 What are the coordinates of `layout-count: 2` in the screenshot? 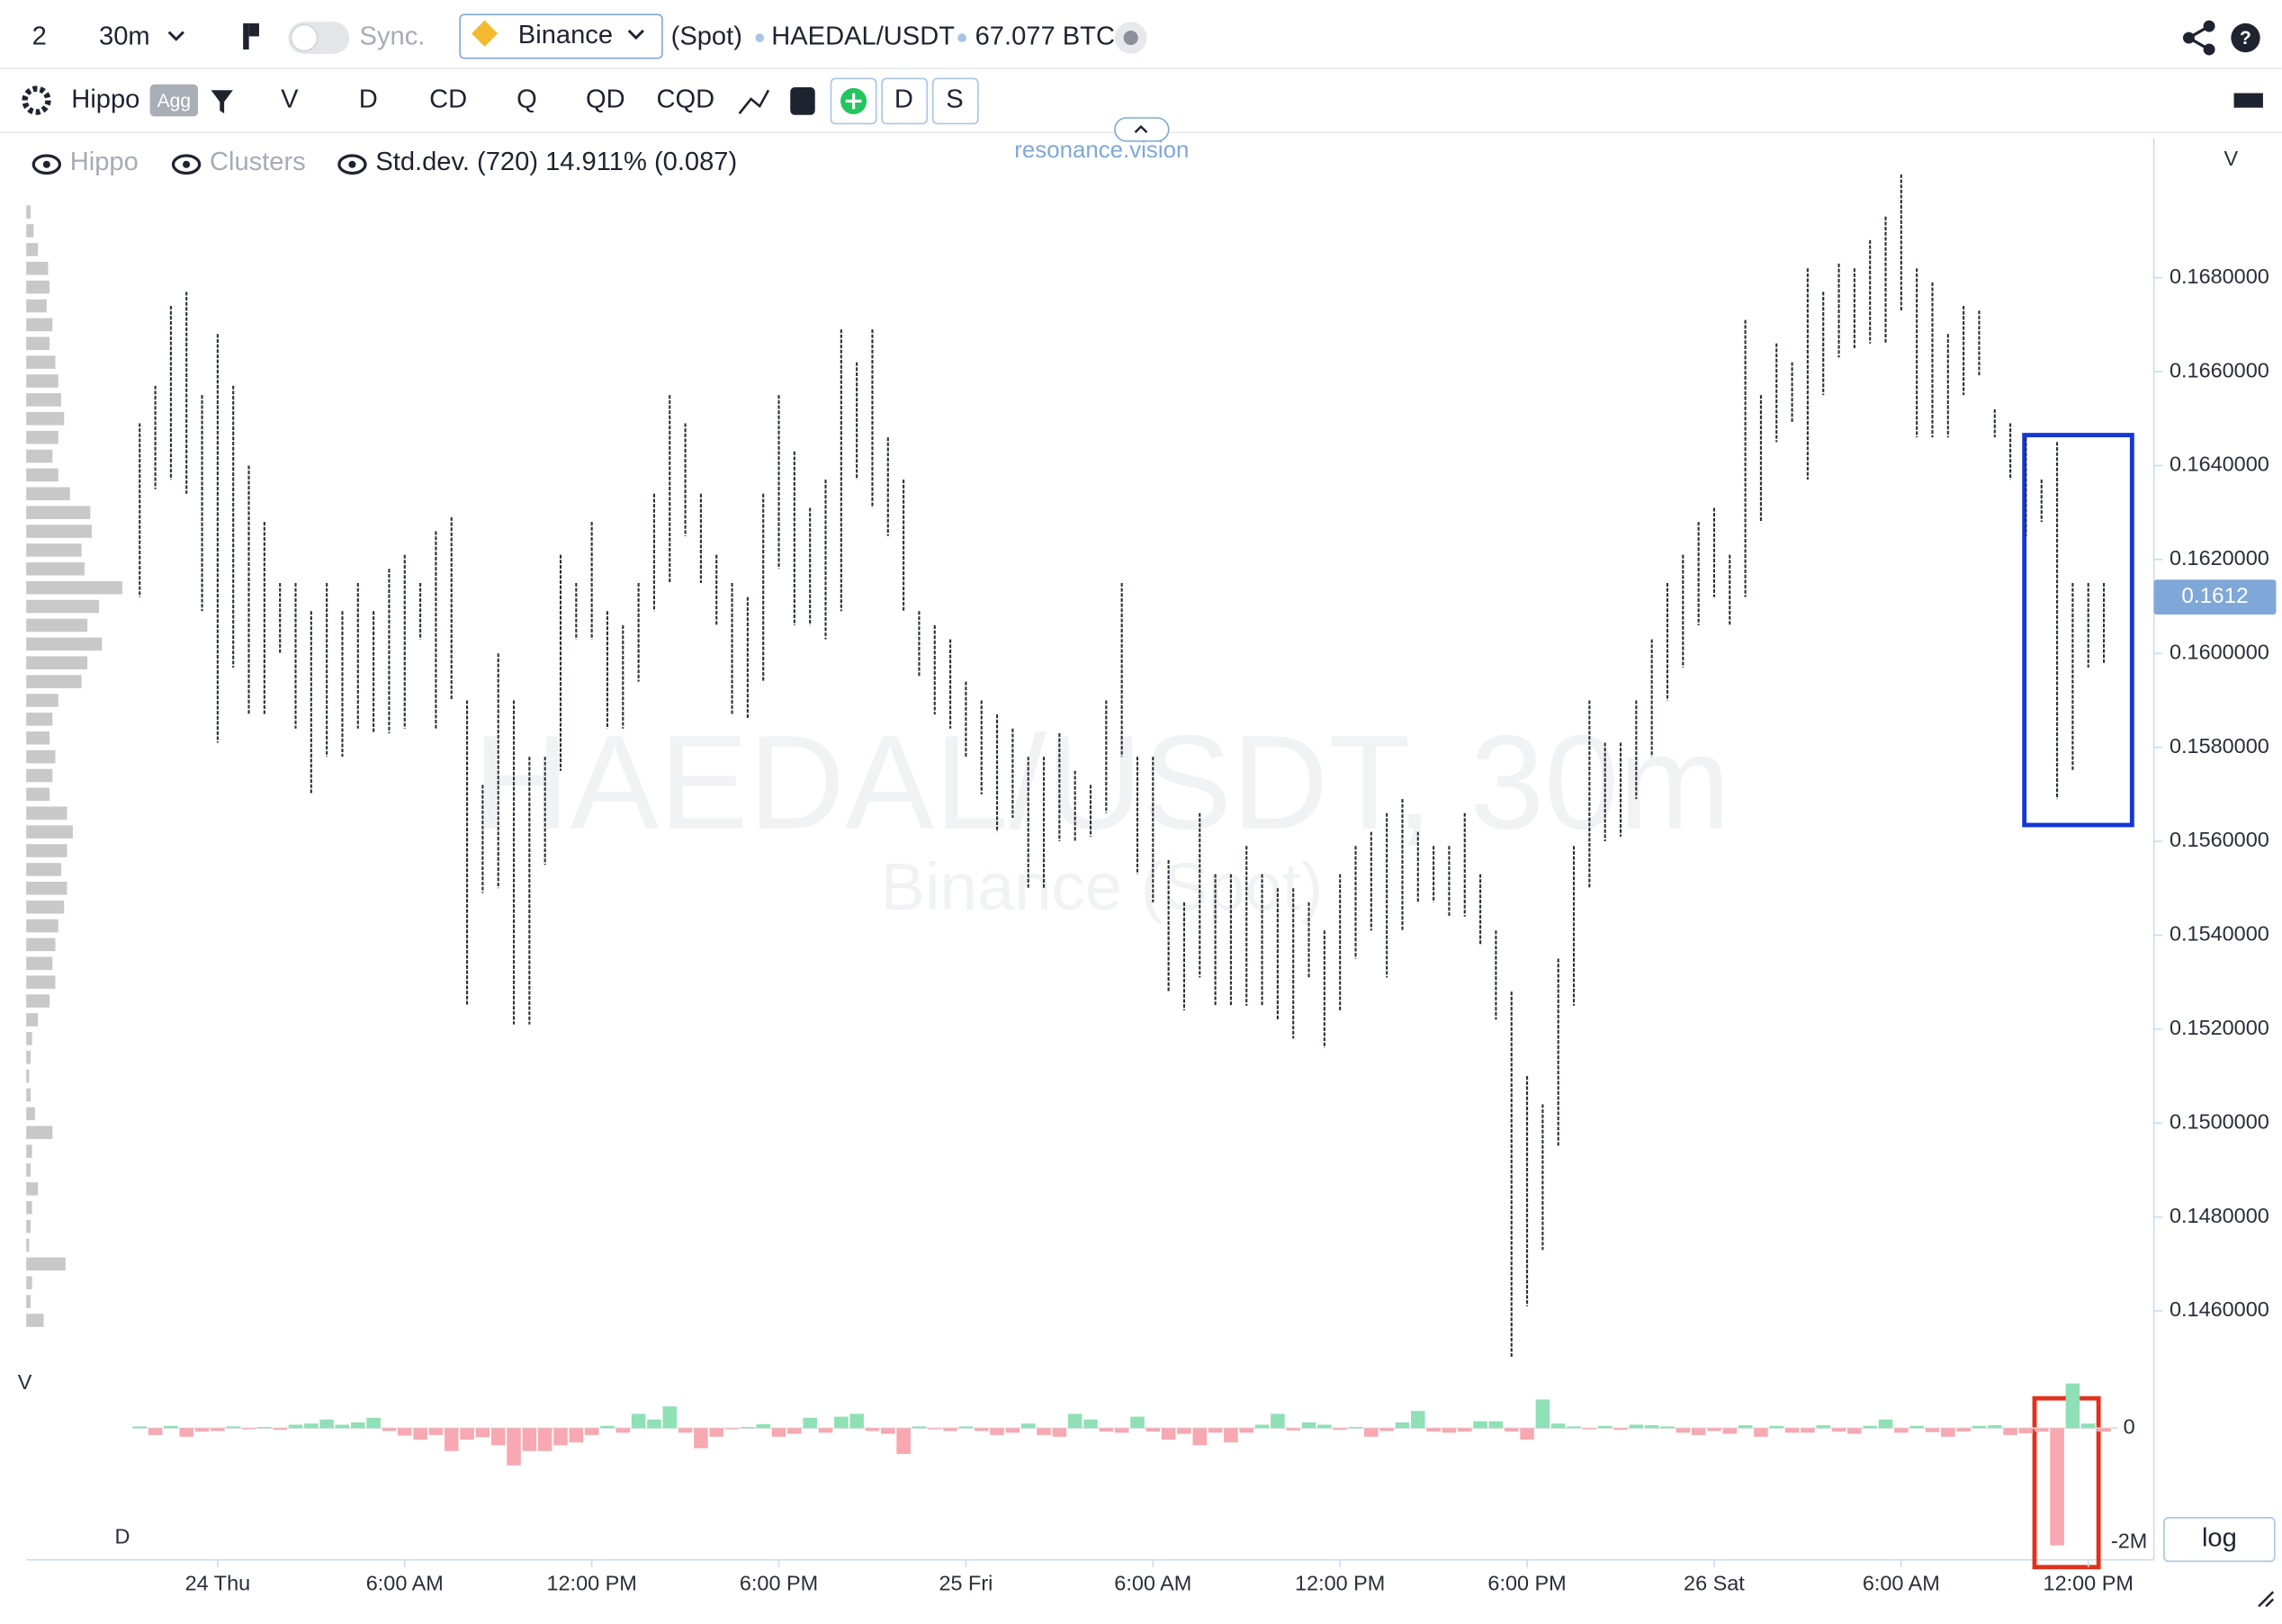 It's located at (39, 36).